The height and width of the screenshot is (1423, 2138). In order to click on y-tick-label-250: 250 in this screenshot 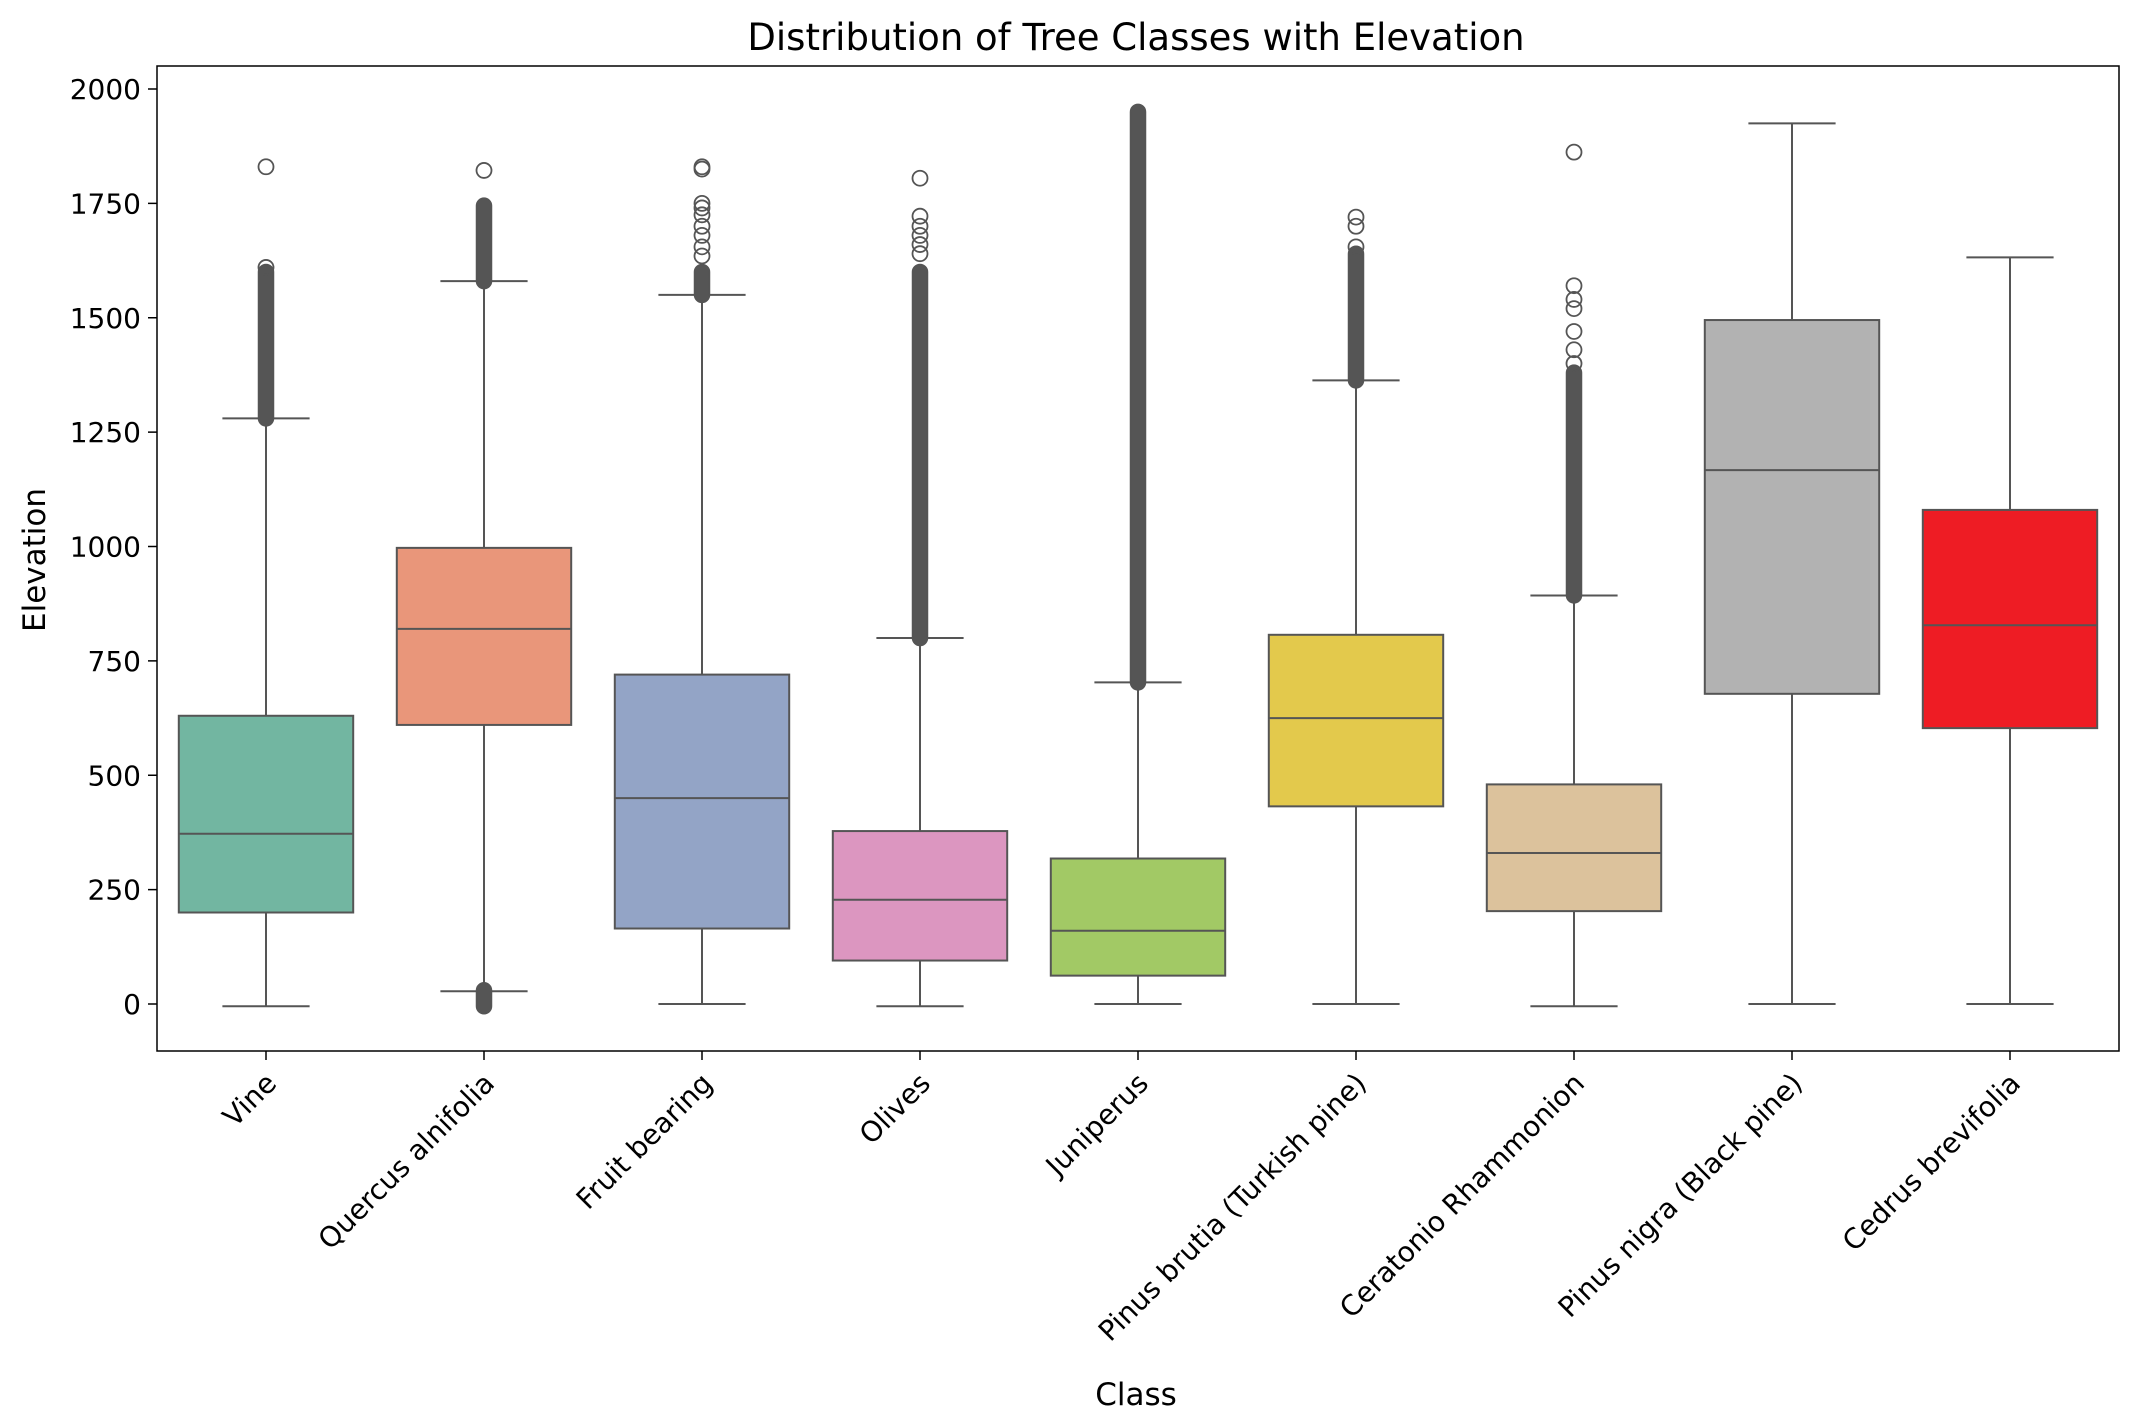, I will do `click(114, 890)`.